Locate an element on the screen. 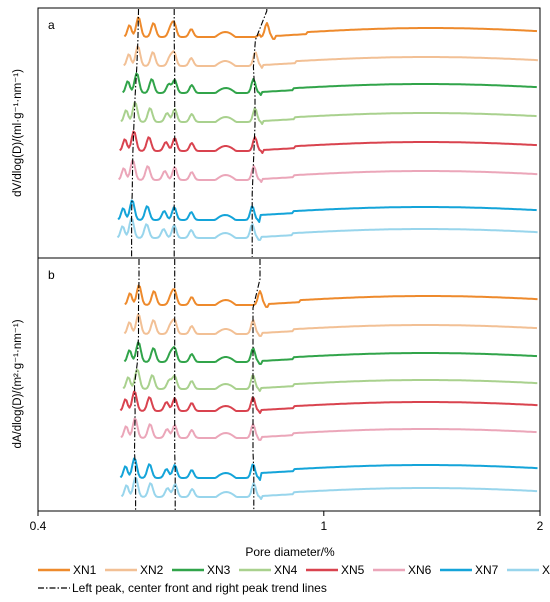  panel-a-trend-lines is located at coordinates (199, 133).